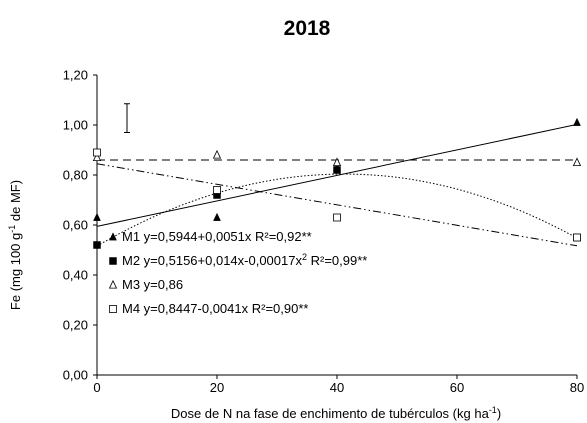 The image size is (587, 423). What do you see at coordinates (113, 309) in the screenshot?
I see `legend-marker-m4` at bounding box center [113, 309].